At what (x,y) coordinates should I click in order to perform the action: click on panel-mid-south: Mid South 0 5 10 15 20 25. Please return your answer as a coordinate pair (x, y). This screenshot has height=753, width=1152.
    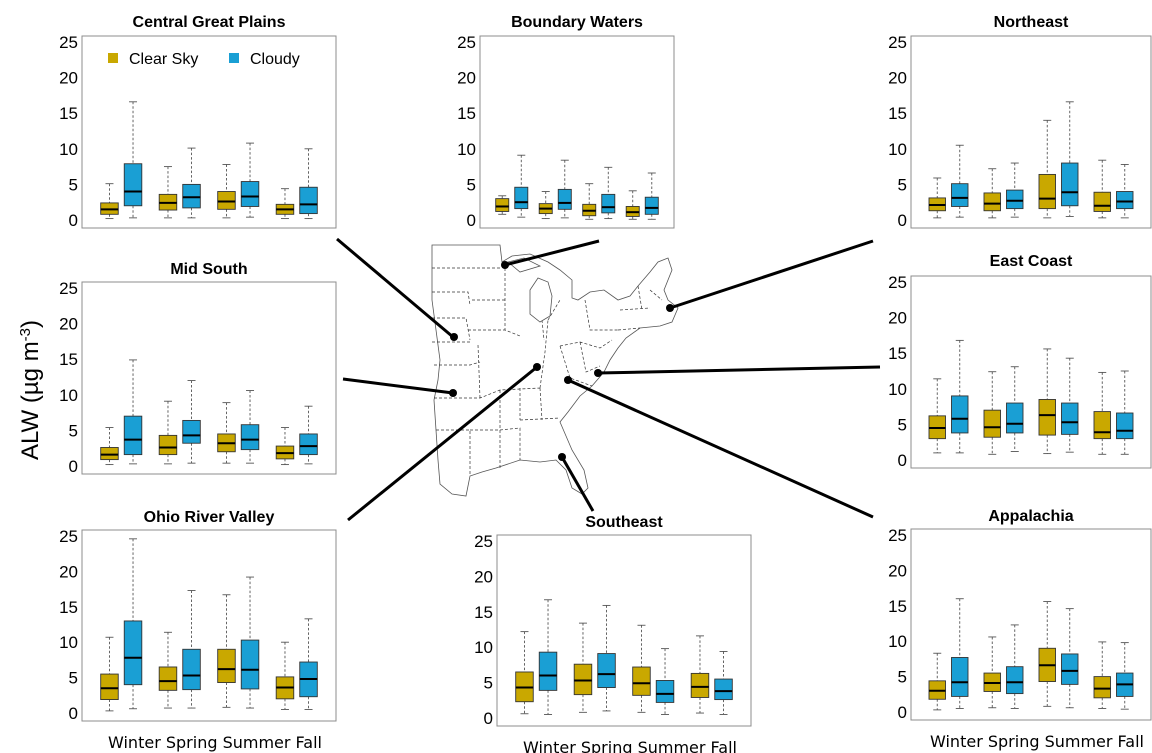
    Looking at the image, I should click on (198, 368).